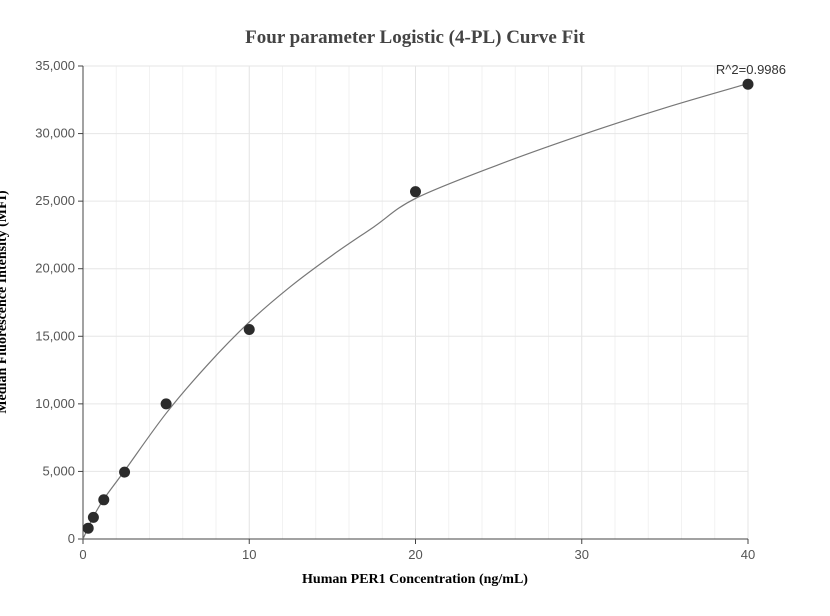 The width and height of the screenshot is (830, 616). I want to click on y-tick-label: 25,000, so click(55, 200).